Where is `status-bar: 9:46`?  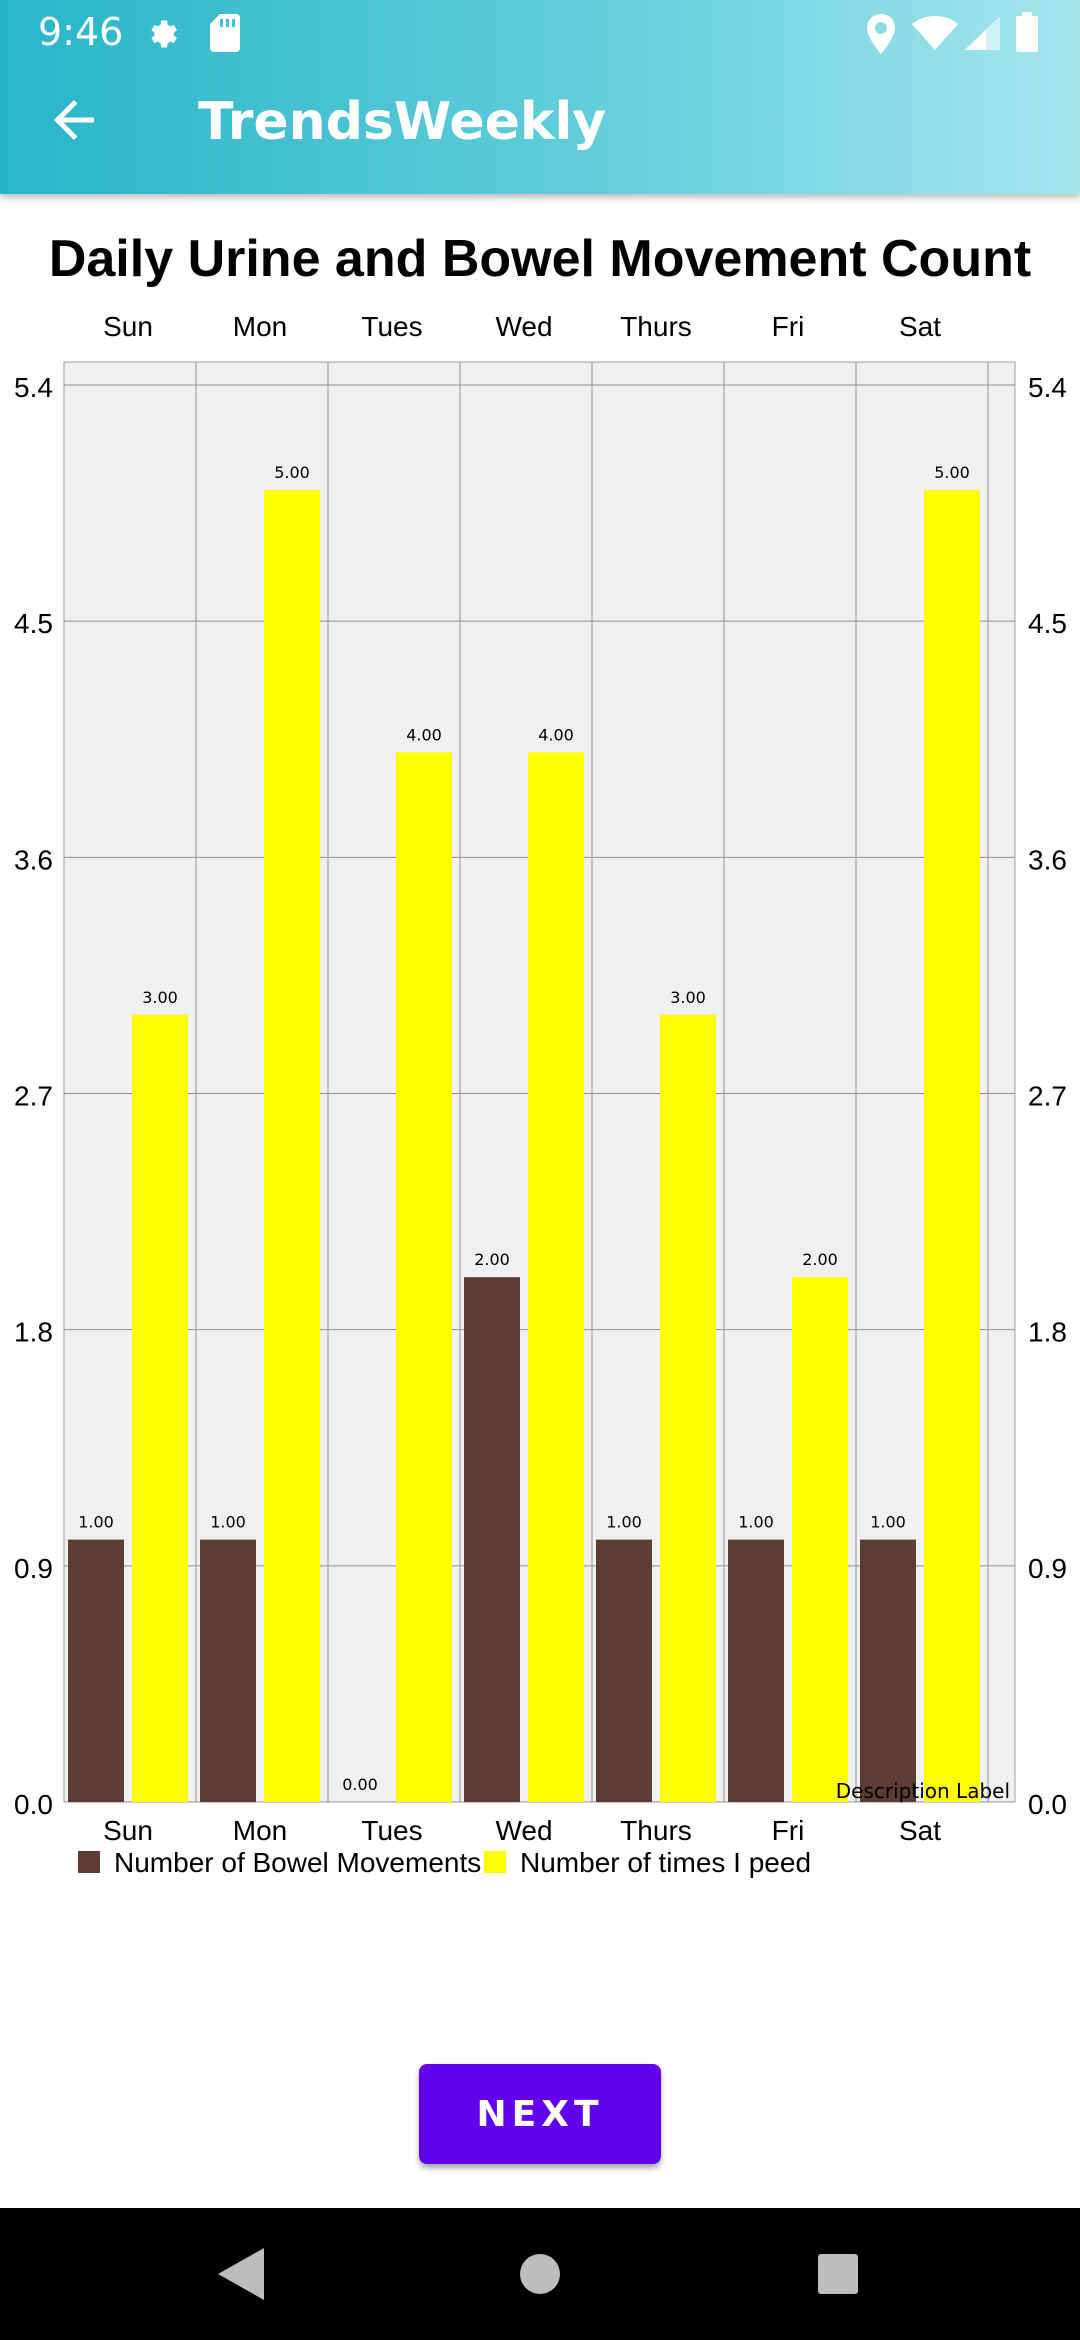 status-bar: 9:46 is located at coordinates (540, 33).